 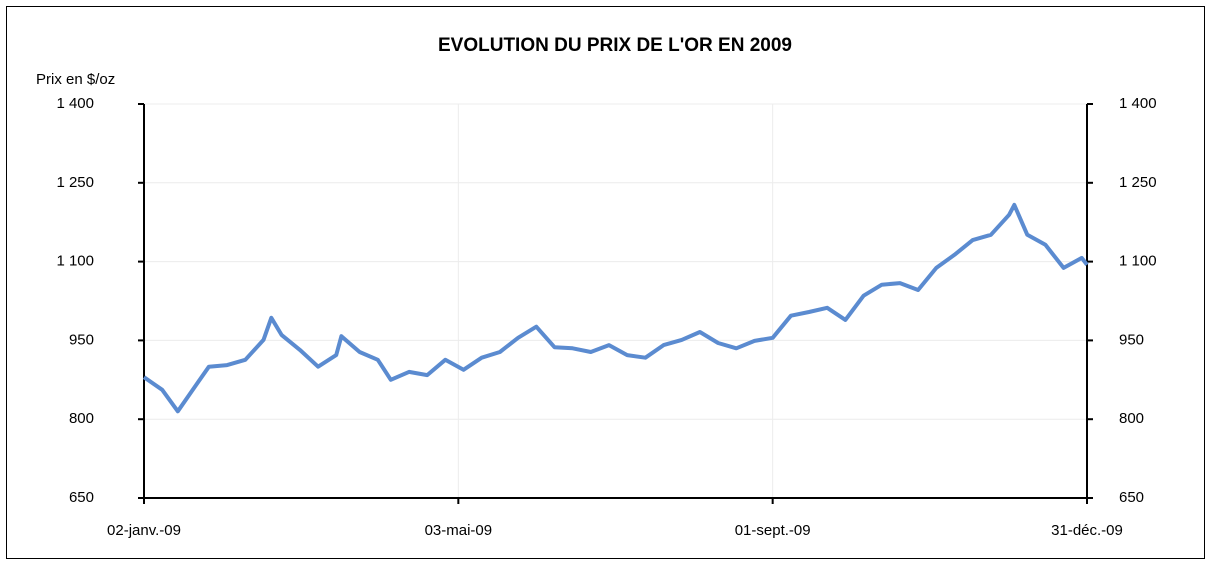 I want to click on y2-tick-label: 1 100, so click(x=1138, y=261).